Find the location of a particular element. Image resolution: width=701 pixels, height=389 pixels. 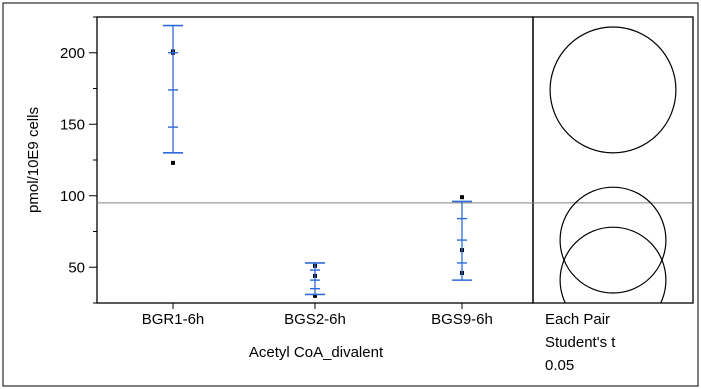

comparison-circles is located at coordinates (613, 164).